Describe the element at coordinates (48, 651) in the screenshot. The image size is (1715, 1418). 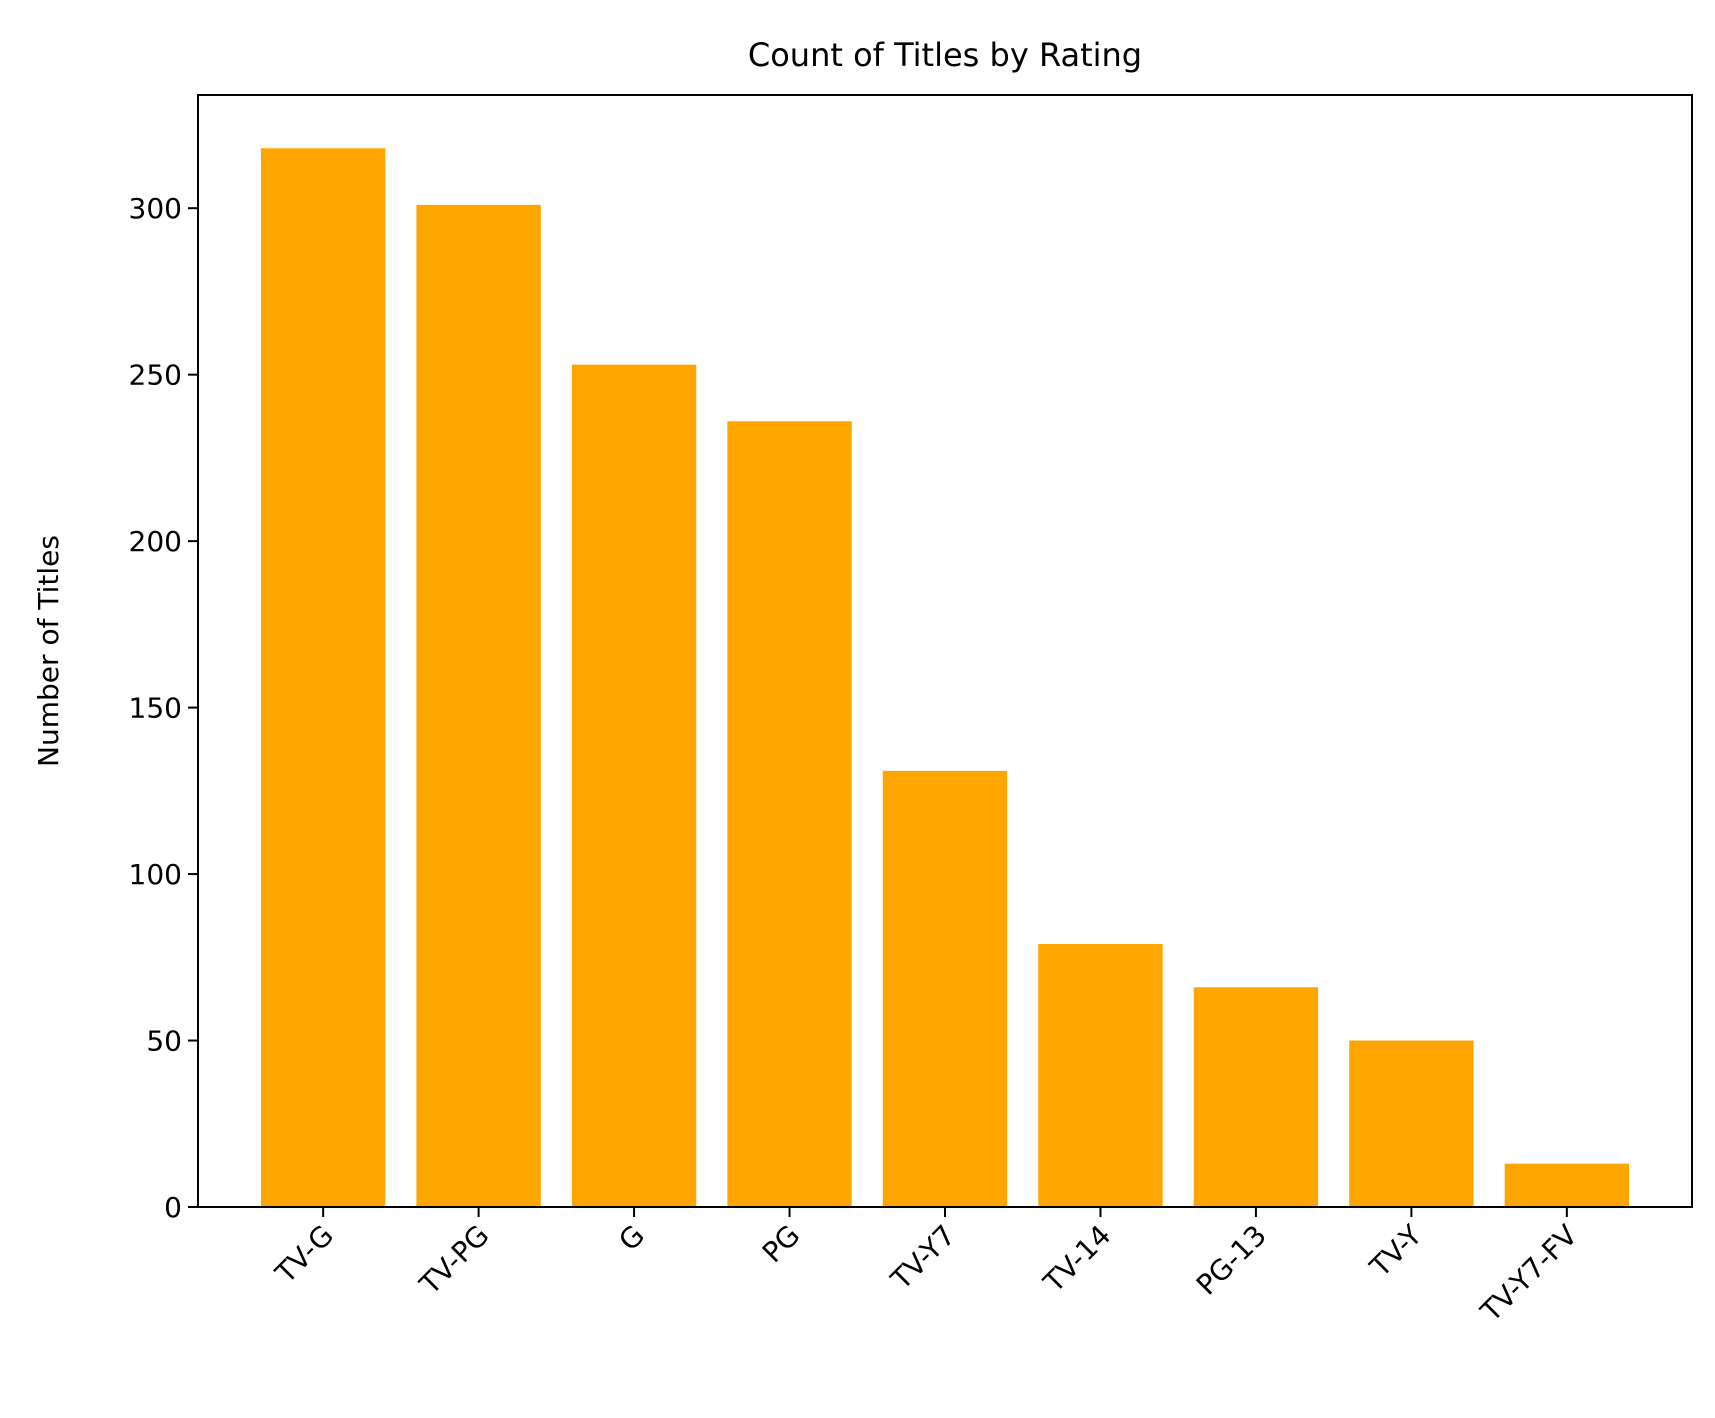
I see `y-axis-label: Number of Titles` at that location.